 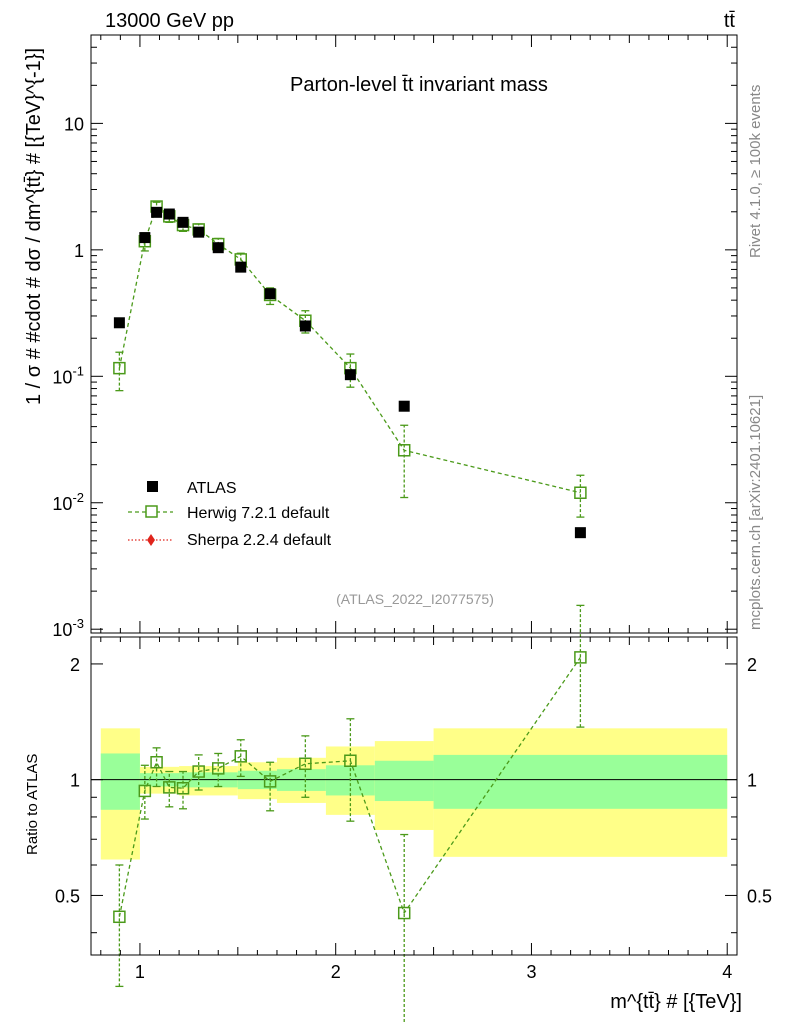 What do you see at coordinates (68, 502) in the screenshot?
I see `main-y-tick-label: 10⁻²` at bounding box center [68, 502].